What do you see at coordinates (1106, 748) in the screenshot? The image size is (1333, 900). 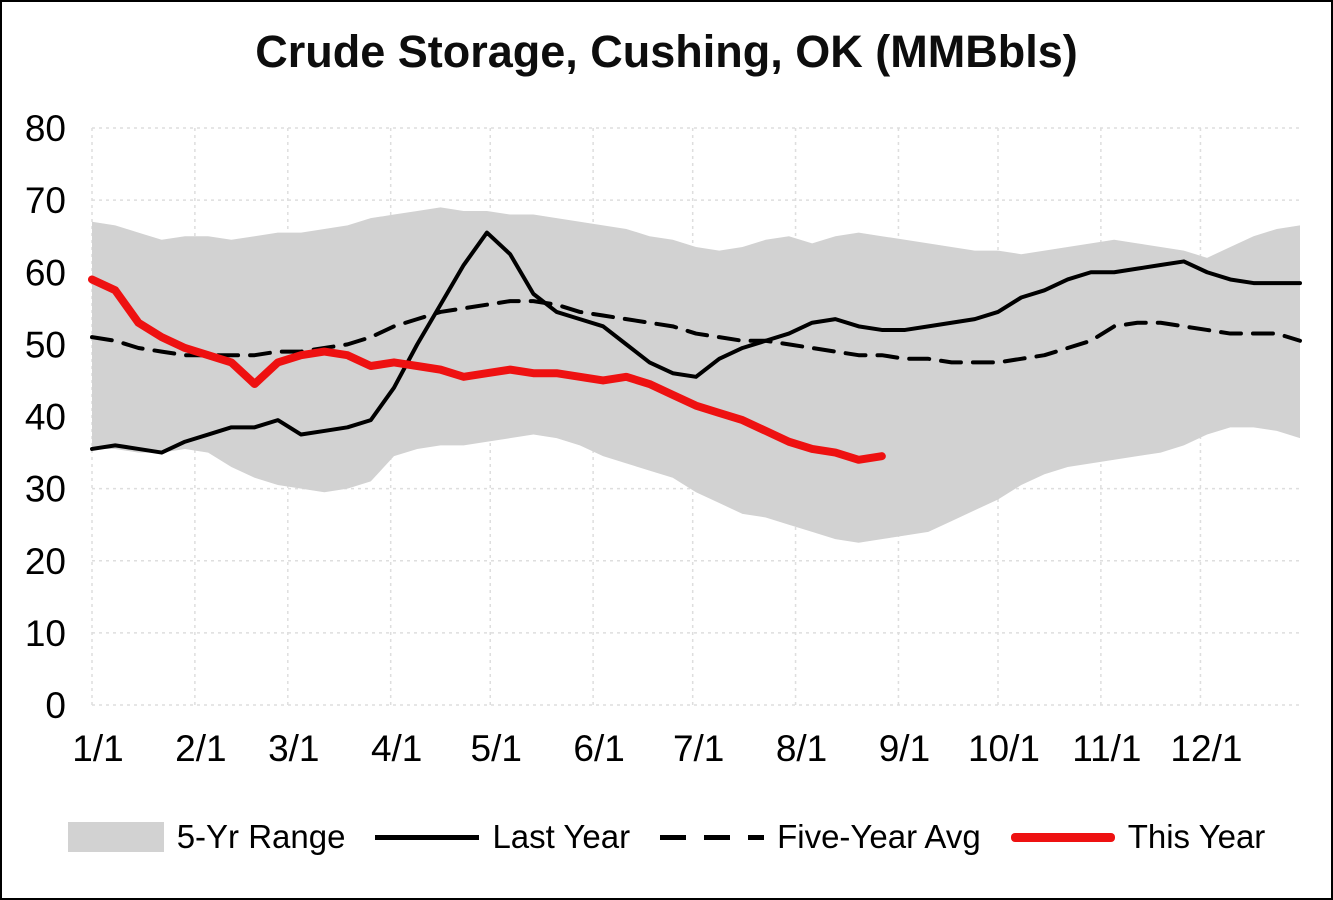 I see `x-axis-tick-label: 11/1` at bounding box center [1106, 748].